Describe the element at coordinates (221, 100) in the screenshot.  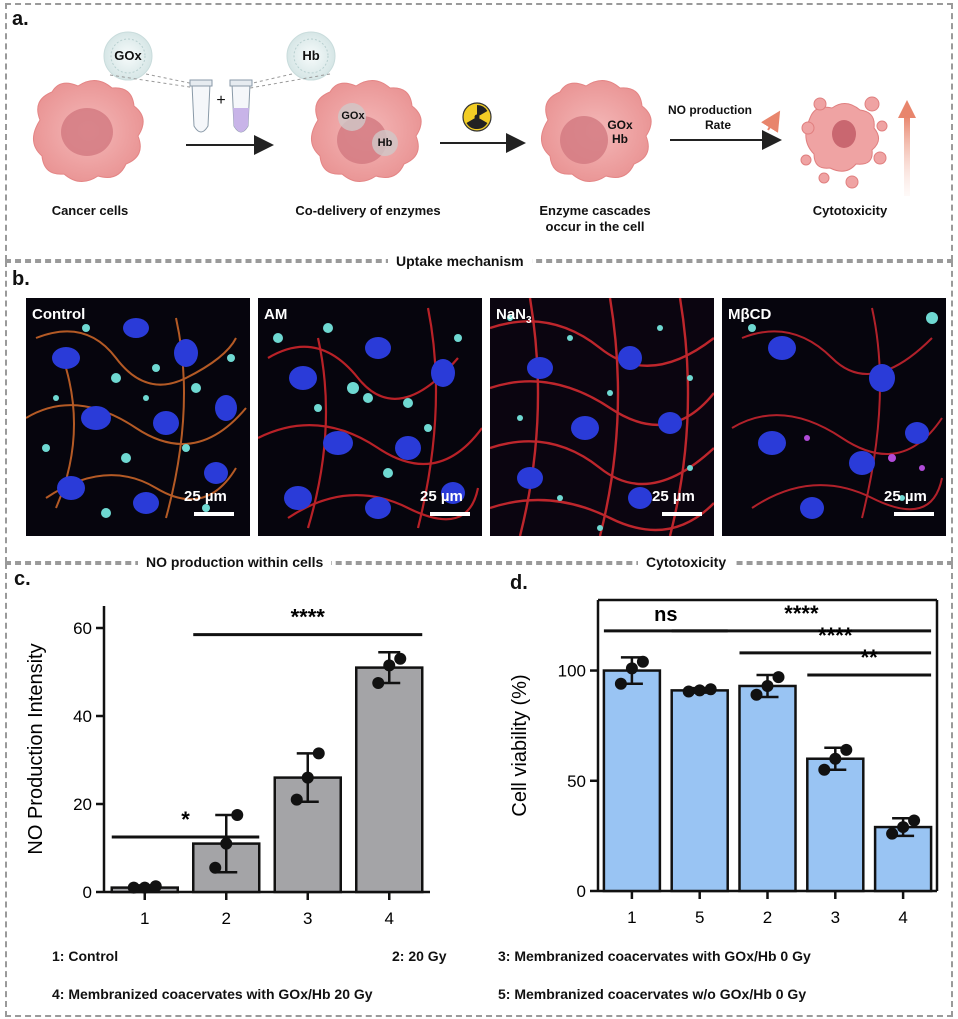
I see `plus-sign: +` at that location.